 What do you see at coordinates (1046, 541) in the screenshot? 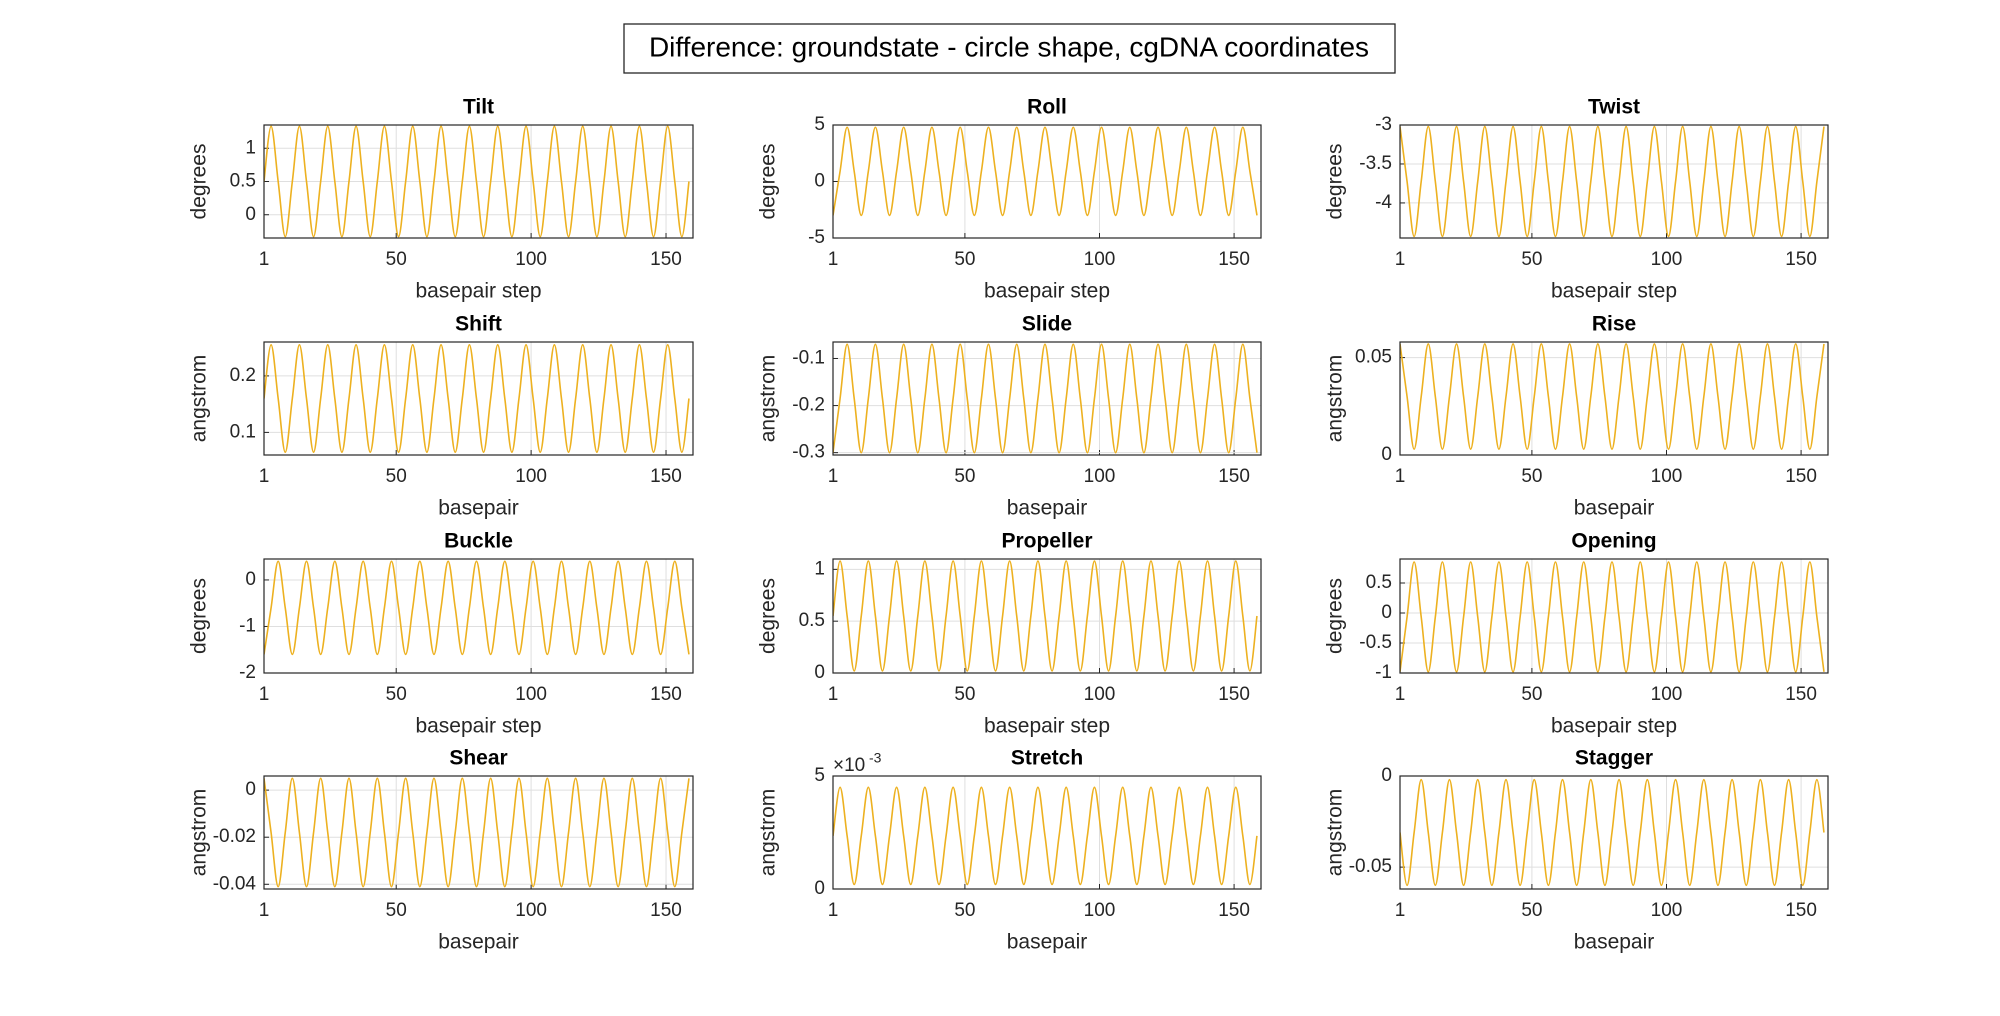
I see `subplot-title: Propeller` at bounding box center [1046, 541].